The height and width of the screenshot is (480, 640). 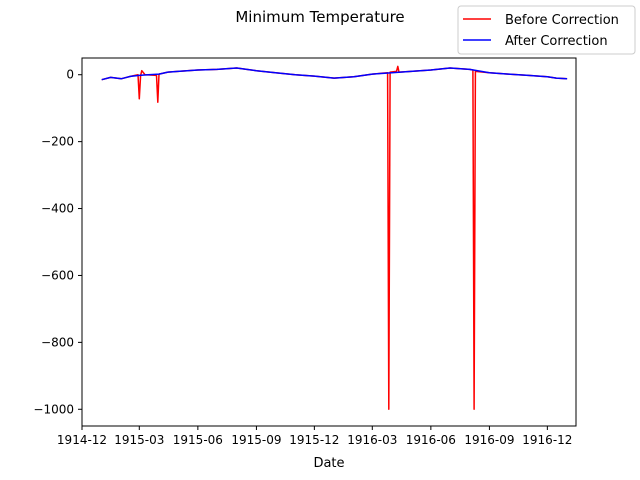 What do you see at coordinates (556, 41) in the screenshot?
I see `legend-label-after-correction: After Correction` at bounding box center [556, 41].